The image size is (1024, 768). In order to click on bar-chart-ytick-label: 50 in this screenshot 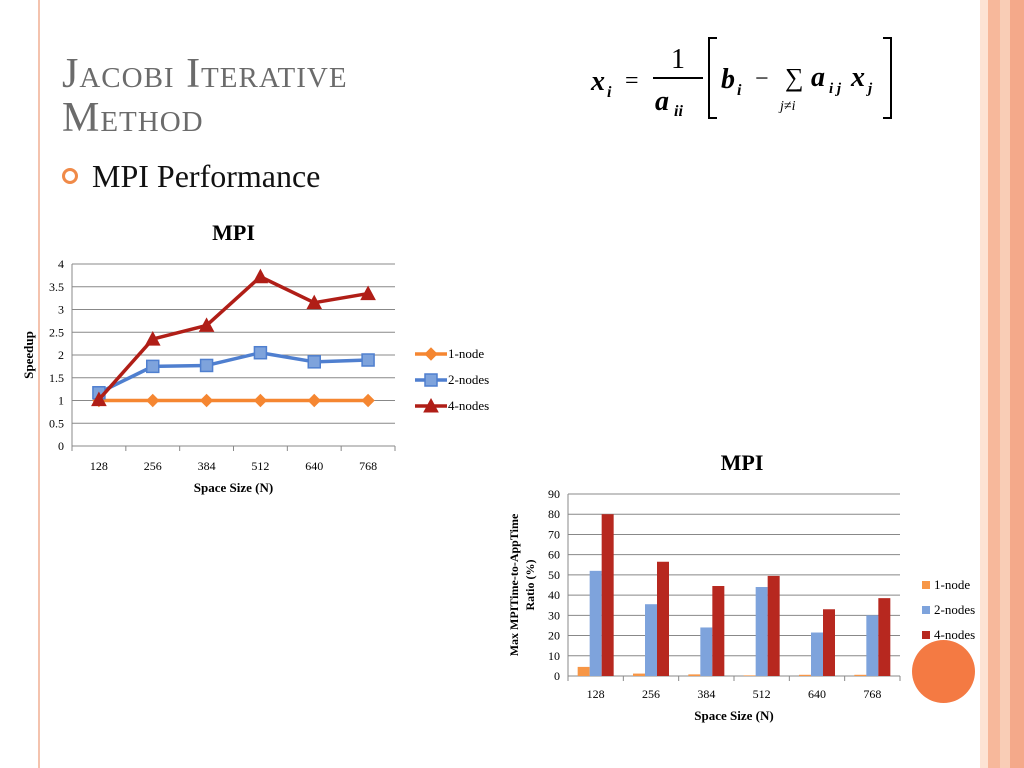, I will do `click(554, 575)`.